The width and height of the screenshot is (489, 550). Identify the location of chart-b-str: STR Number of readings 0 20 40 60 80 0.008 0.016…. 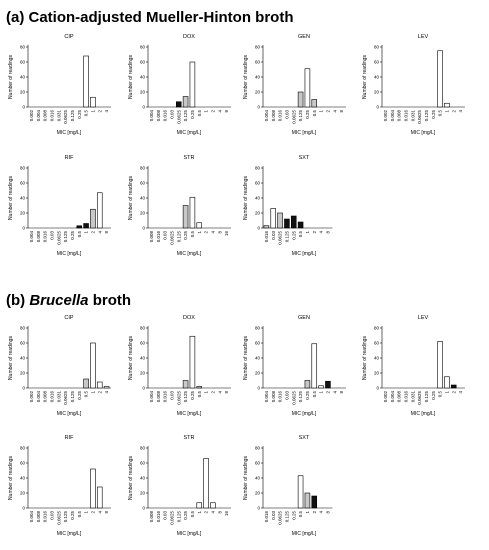
(179, 486).